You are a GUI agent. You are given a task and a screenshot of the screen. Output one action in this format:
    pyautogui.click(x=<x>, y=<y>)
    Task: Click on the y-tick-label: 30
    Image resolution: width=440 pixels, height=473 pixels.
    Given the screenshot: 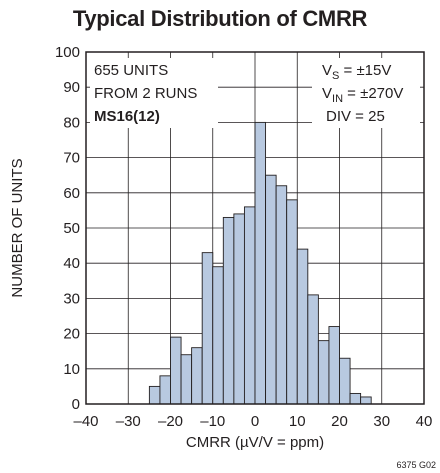 What is the action you would take?
    pyautogui.click(x=71, y=298)
    